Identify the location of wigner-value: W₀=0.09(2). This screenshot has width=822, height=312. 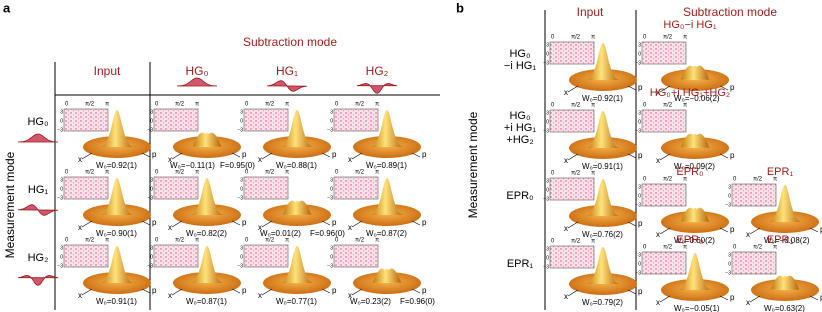
(694, 166).